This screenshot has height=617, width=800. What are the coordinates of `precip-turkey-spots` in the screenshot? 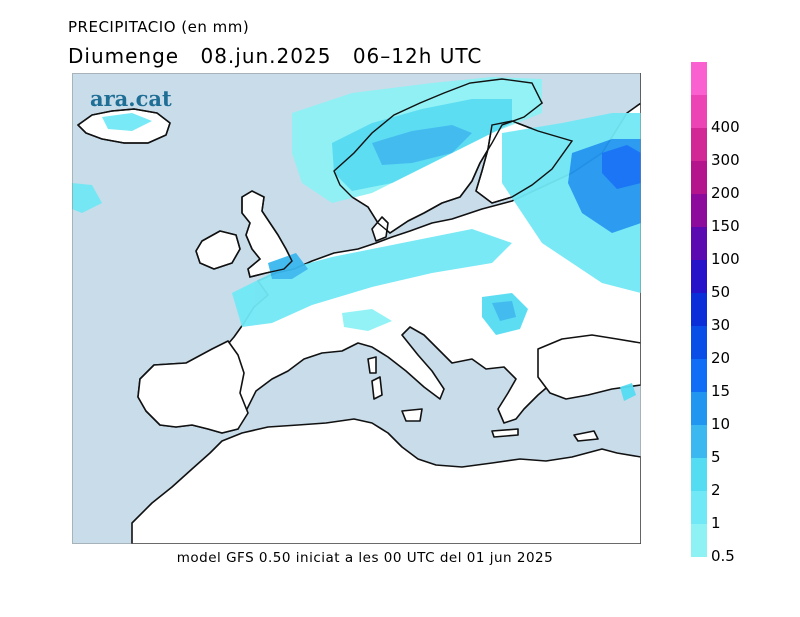 It's located at (628, 392).